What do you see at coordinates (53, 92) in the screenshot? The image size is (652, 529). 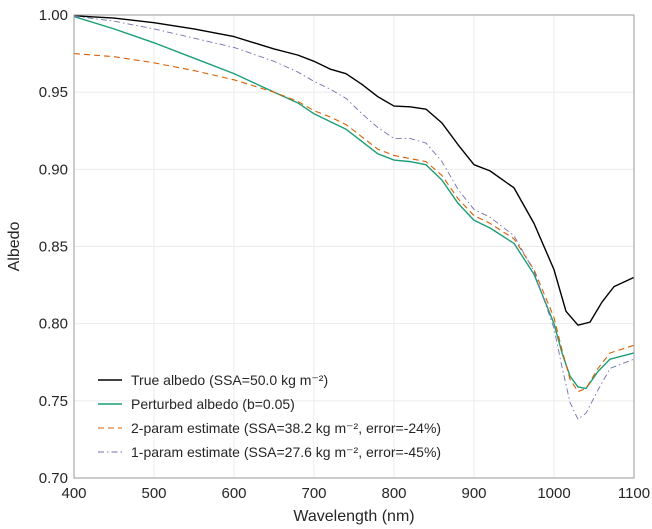 I see `y-tick-label: 0.95` at bounding box center [53, 92].